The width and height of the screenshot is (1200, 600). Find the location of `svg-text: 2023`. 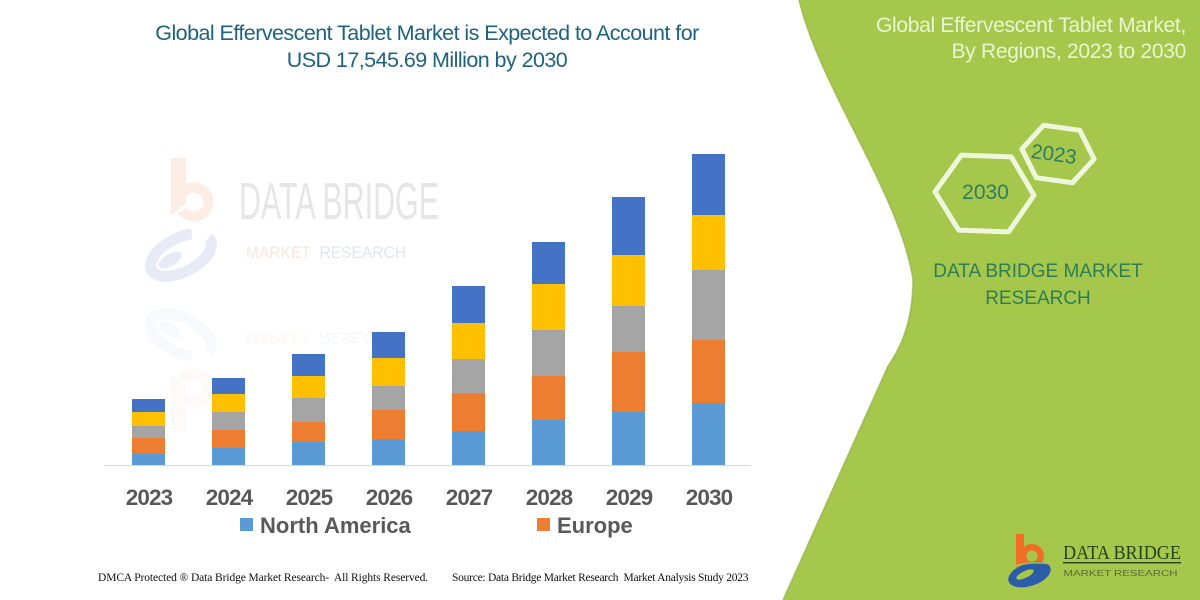

svg-text: 2023 is located at coordinates (1054, 154).